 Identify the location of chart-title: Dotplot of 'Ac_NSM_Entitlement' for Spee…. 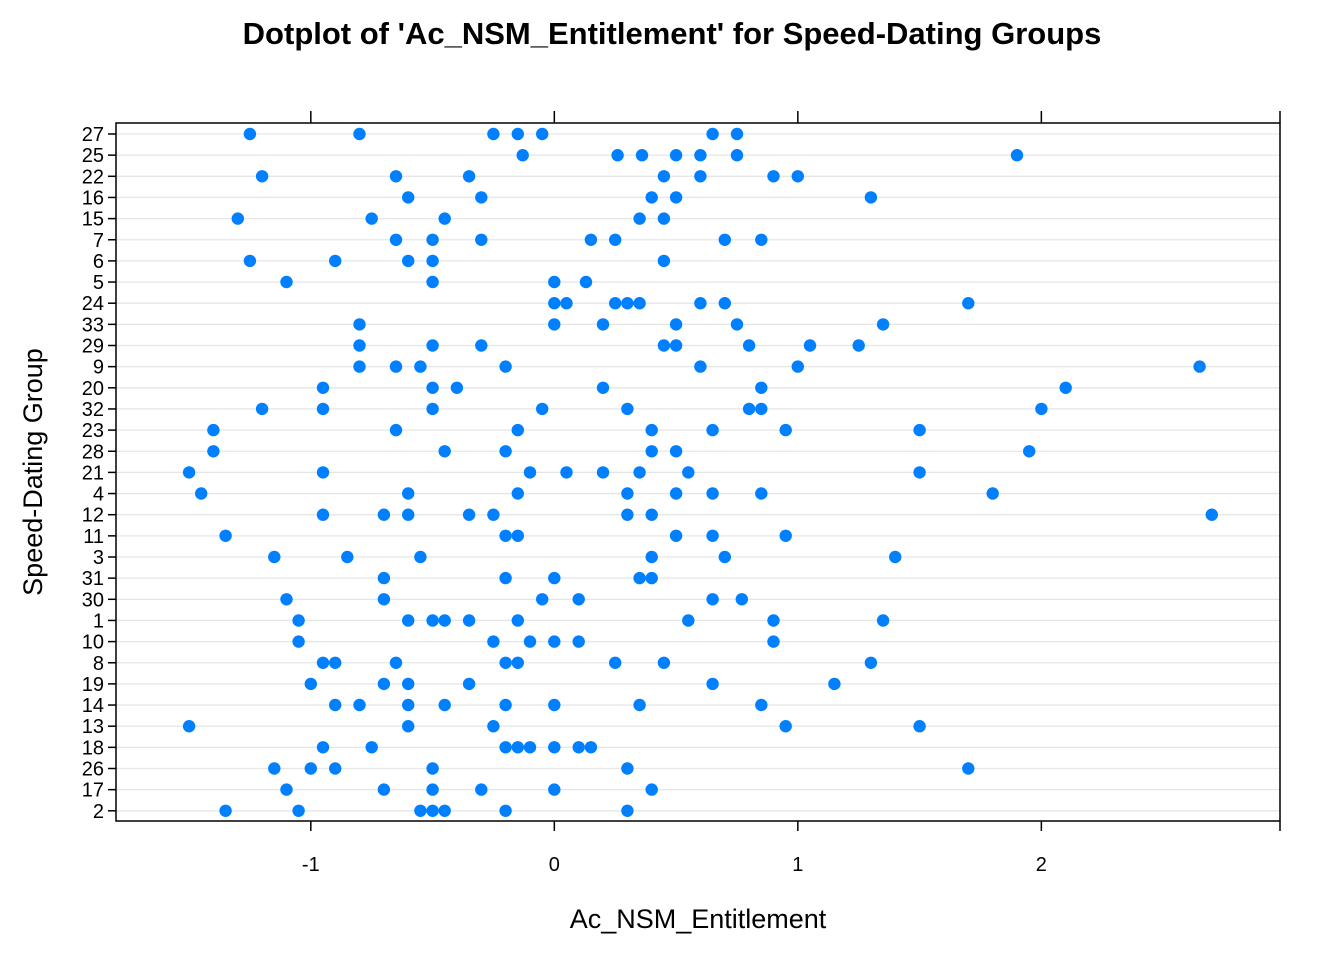
(672, 33).